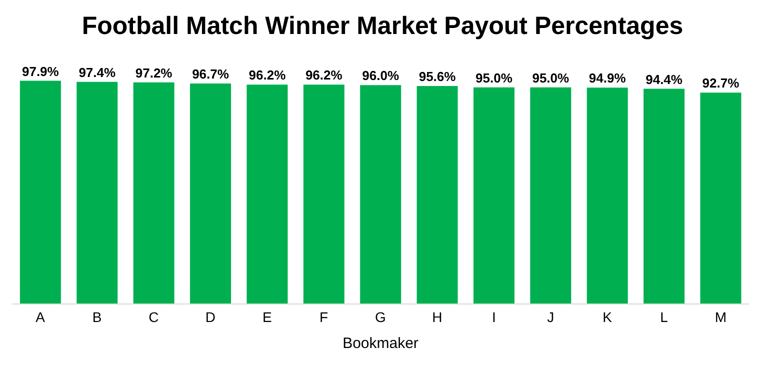  What do you see at coordinates (324, 316) in the screenshot?
I see `x-tick-label: F` at bounding box center [324, 316].